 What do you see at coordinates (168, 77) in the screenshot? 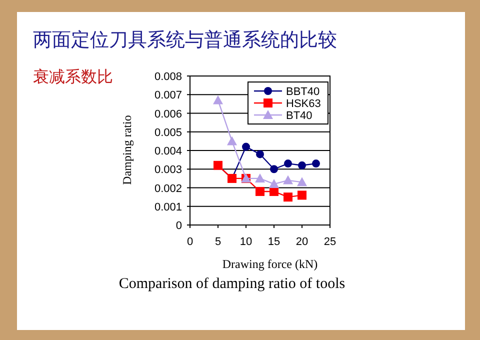
I see `y-tick-label: 0.008` at bounding box center [168, 77].